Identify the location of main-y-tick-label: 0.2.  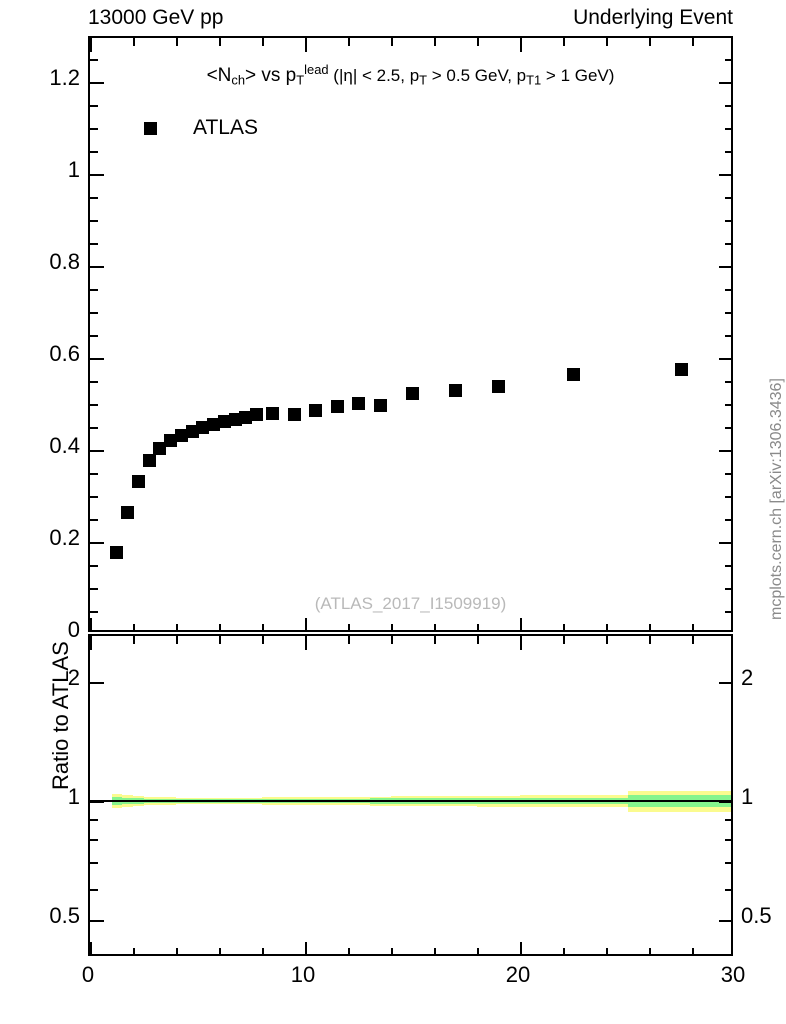
(64, 538).